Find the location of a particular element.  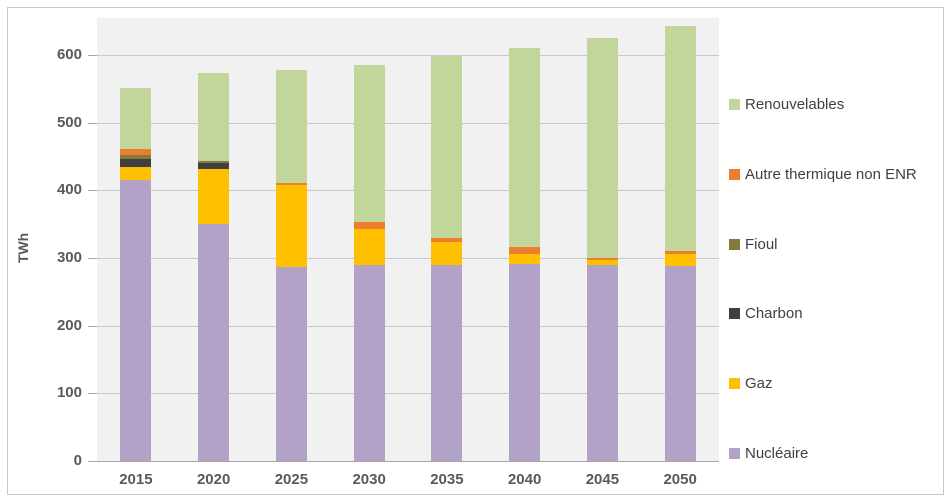

bar-segment-2040-nucl-aire is located at coordinates (525, 362).